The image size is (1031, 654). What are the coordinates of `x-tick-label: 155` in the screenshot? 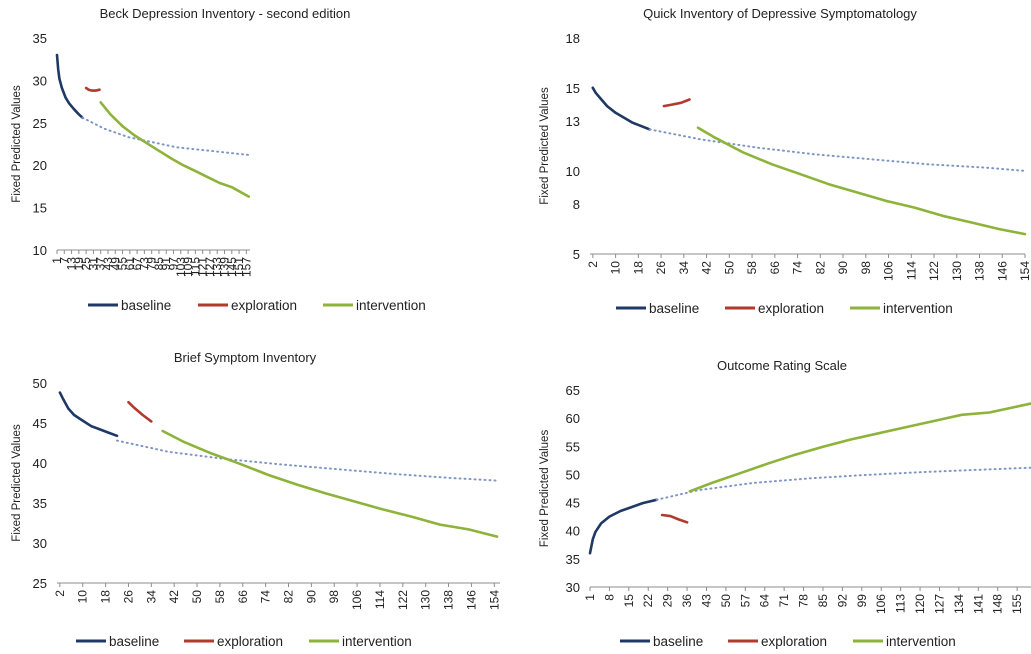 It's located at (1017, 604).